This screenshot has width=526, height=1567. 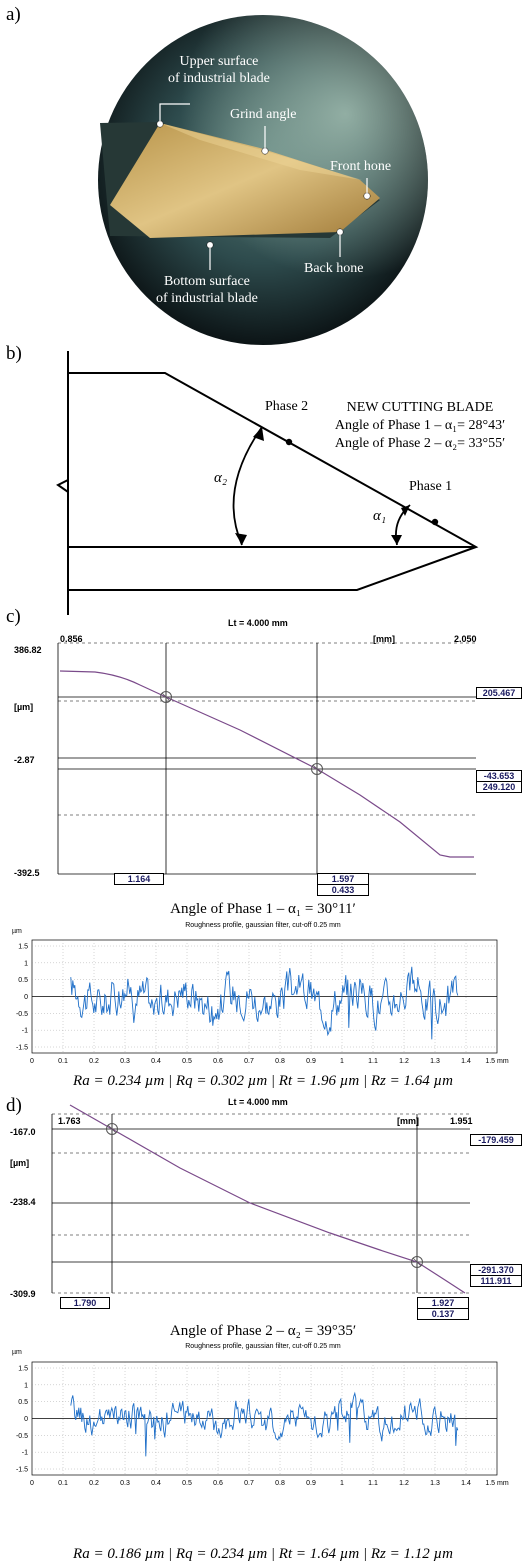 What do you see at coordinates (496, 1140) in the screenshot?
I see `d-box-right1: -179.459` at bounding box center [496, 1140].